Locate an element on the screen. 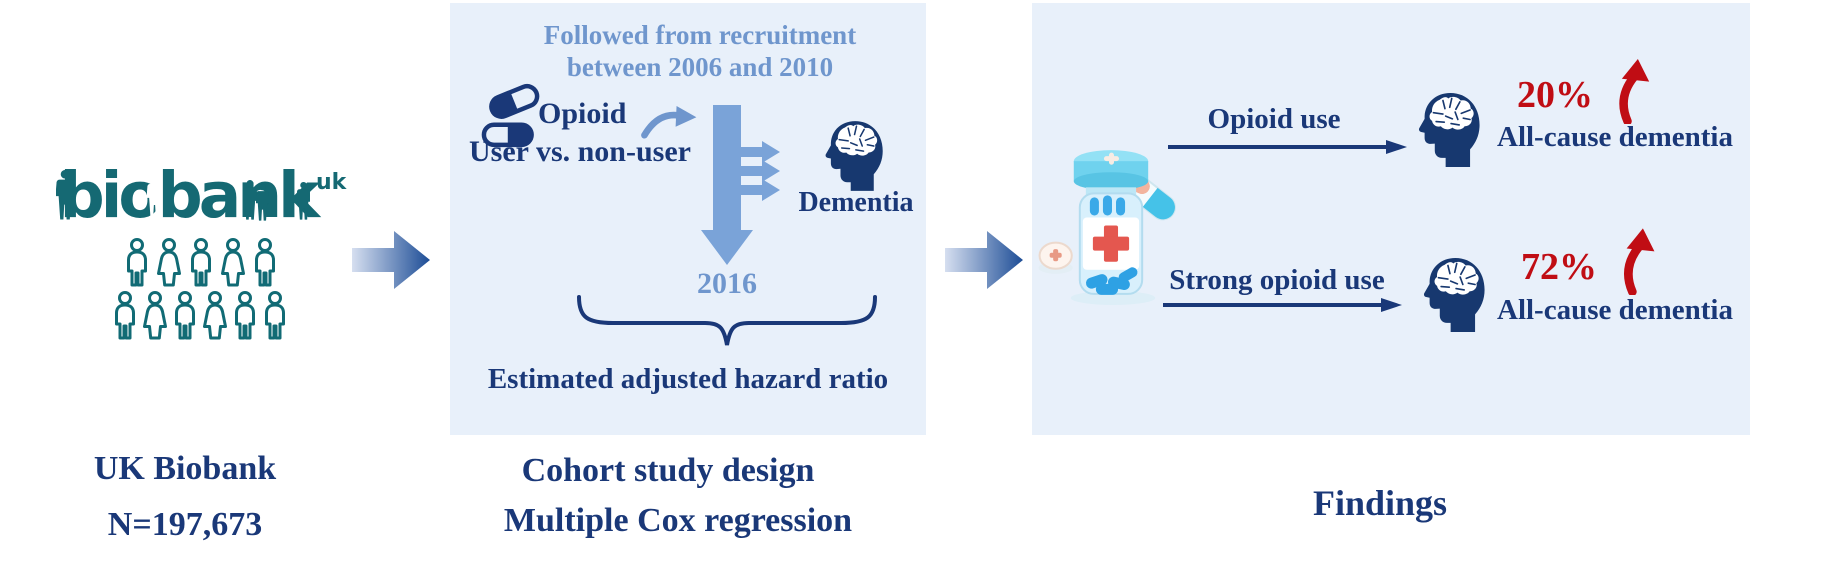  logo-uk-superscript: uk is located at coordinates (331, 182).